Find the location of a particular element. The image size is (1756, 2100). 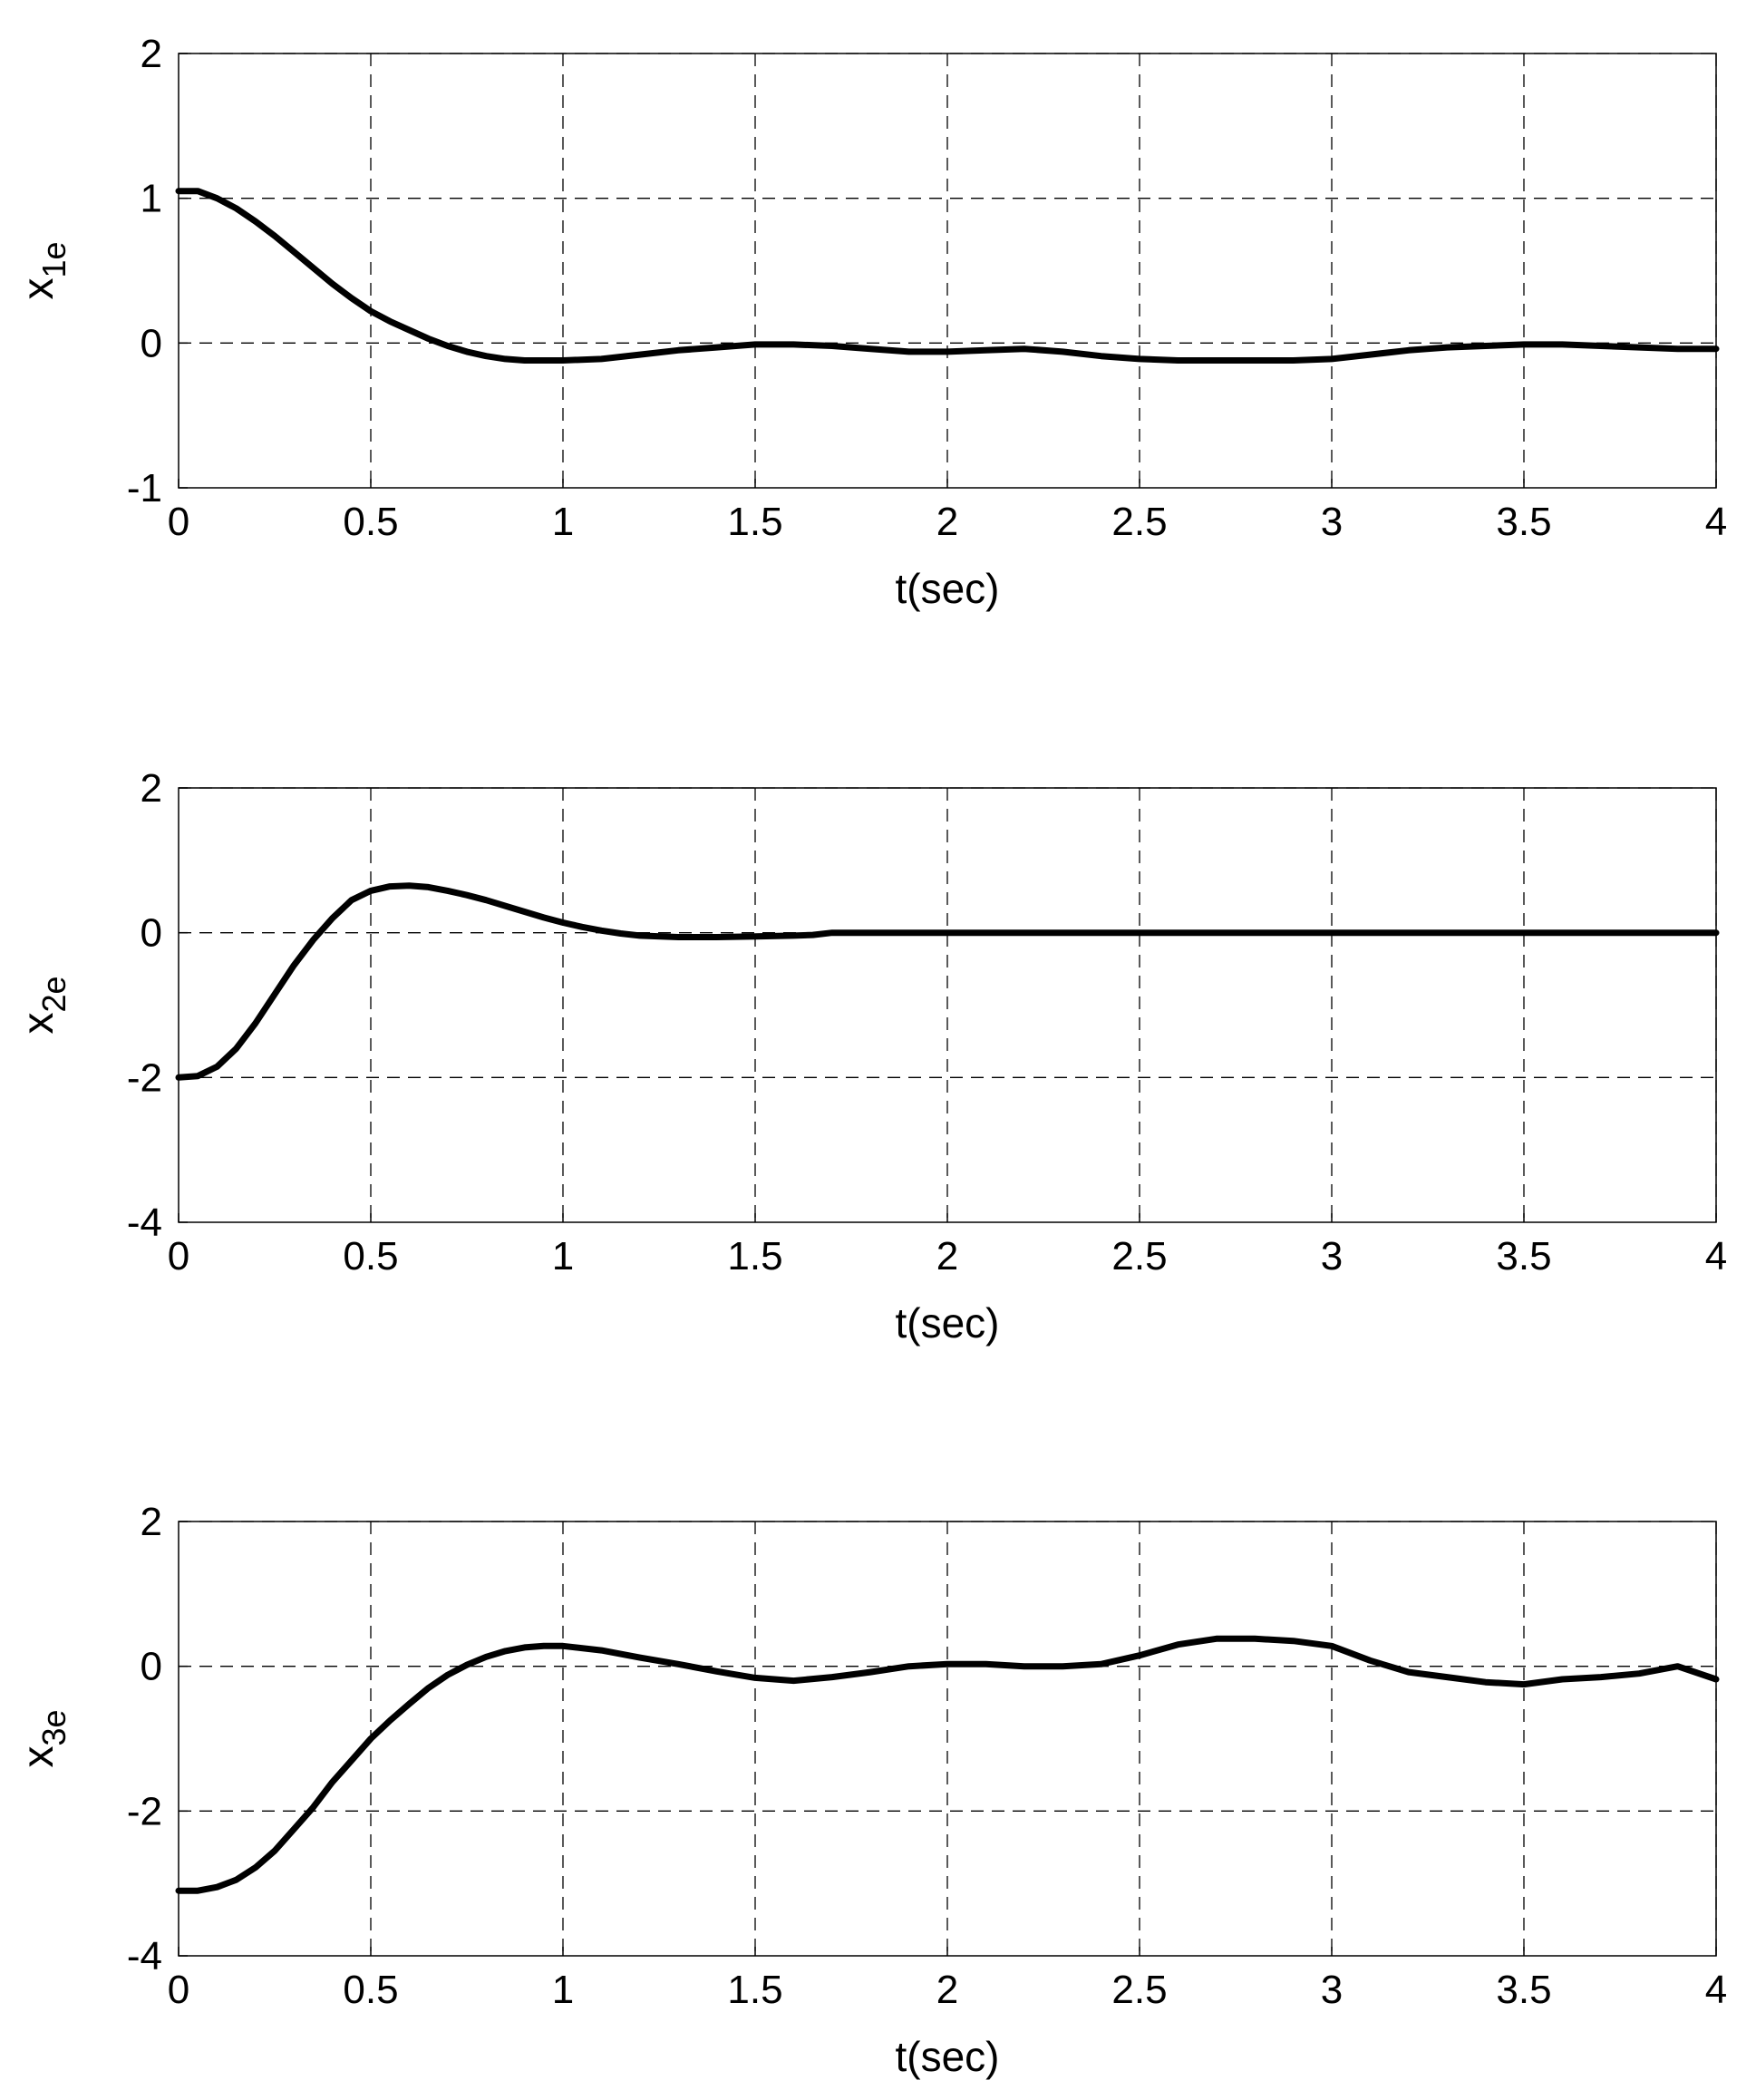

y-axis-label-subscript: 3e is located at coordinates (54, 1727).